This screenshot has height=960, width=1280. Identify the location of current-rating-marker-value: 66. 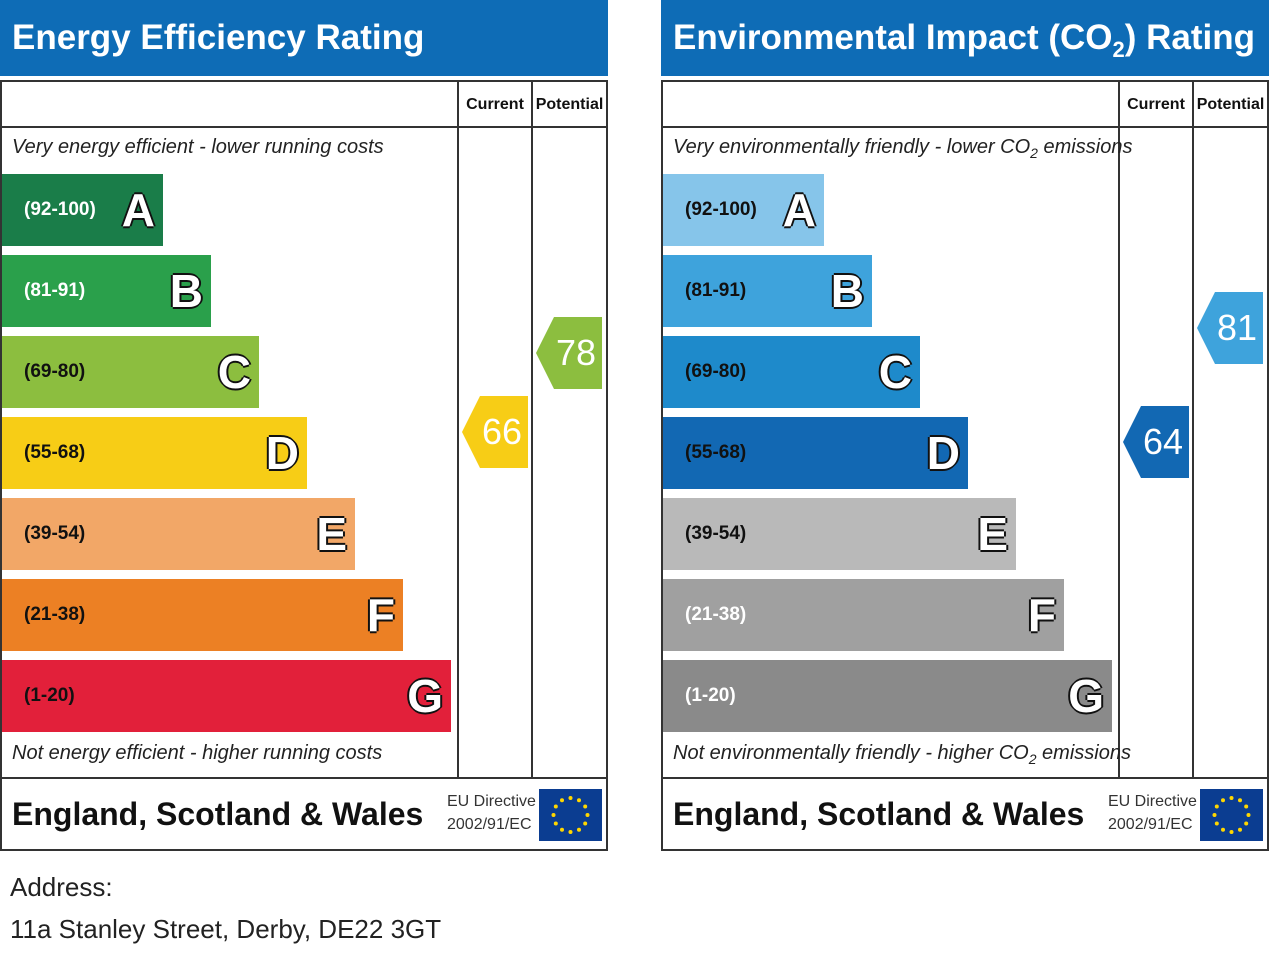
(501, 431).